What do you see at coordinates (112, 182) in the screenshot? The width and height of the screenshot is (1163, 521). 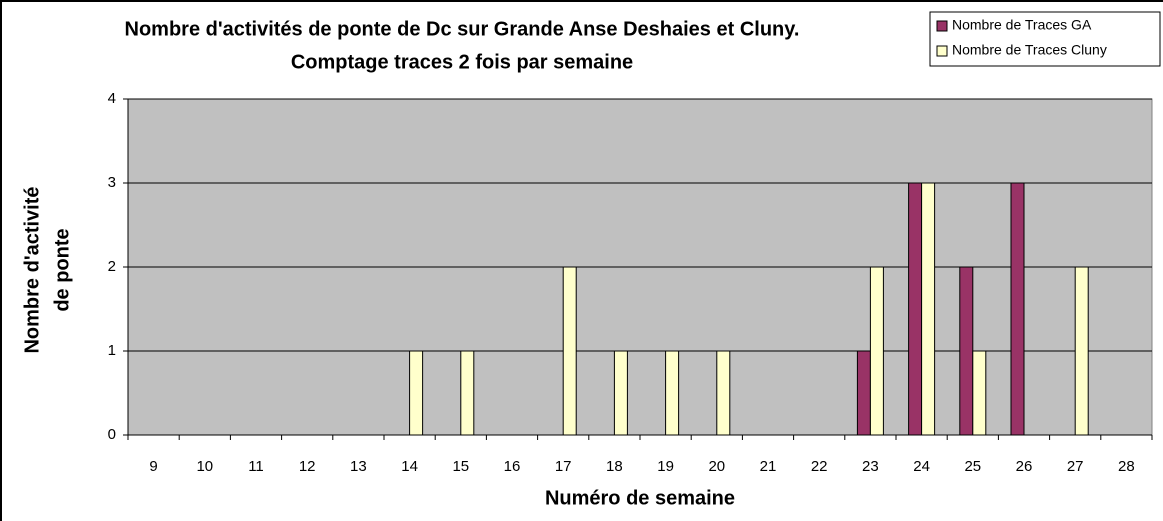 I see `y-tick-label: 3` at bounding box center [112, 182].